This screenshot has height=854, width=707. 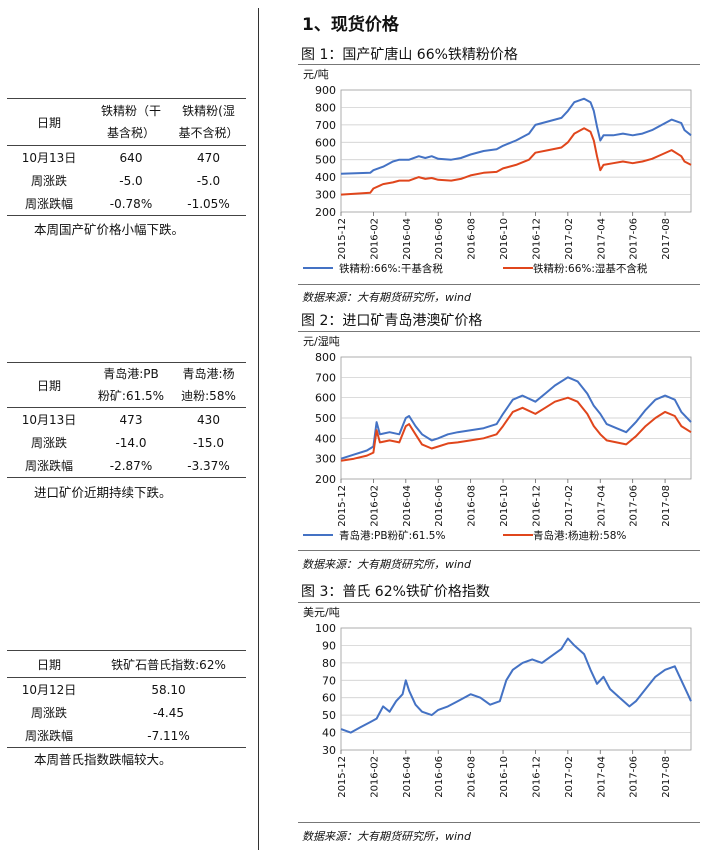 What do you see at coordinates (316, 74) in the screenshot?
I see `y-axis-label: 元/吨` at bounding box center [316, 74].